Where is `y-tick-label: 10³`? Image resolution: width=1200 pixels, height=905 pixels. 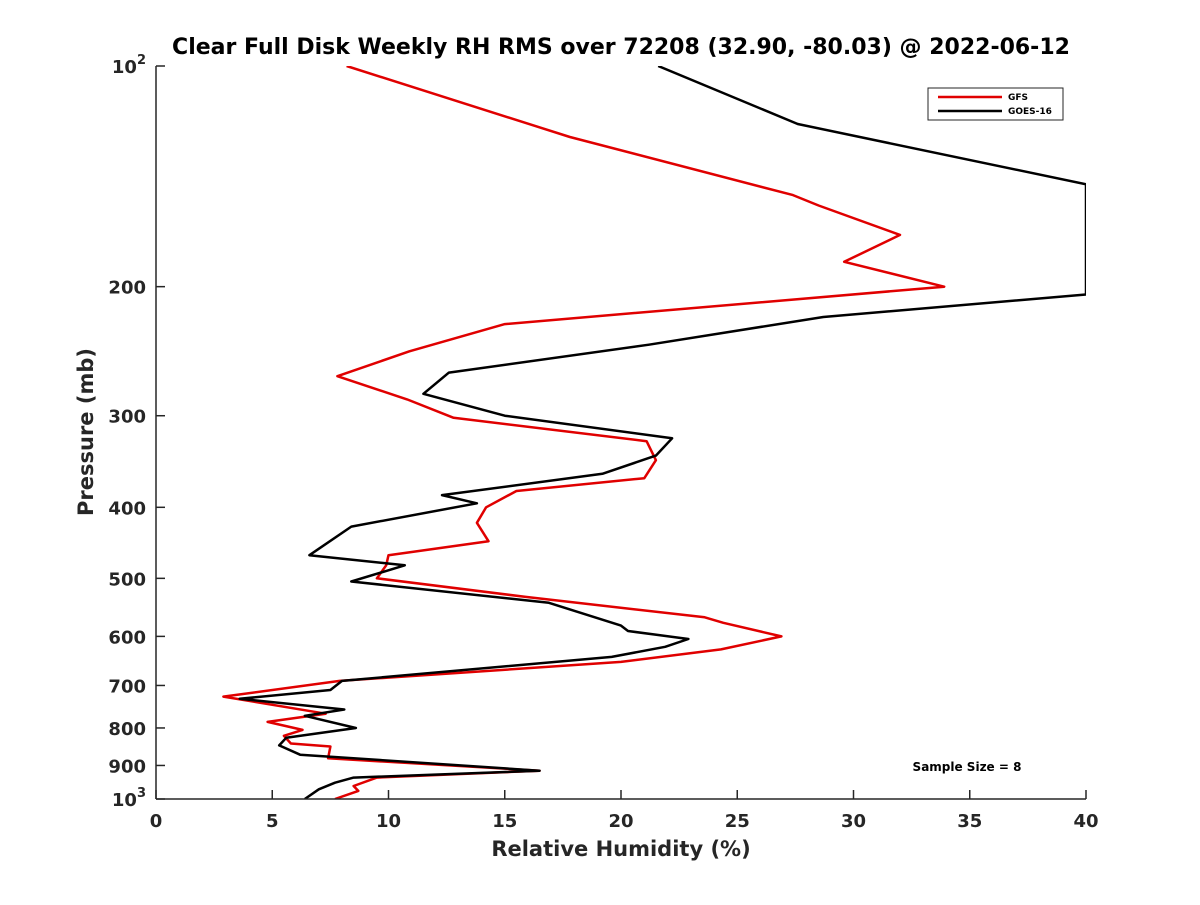 y-tick-label: 10³ is located at coordinates (129, 798).